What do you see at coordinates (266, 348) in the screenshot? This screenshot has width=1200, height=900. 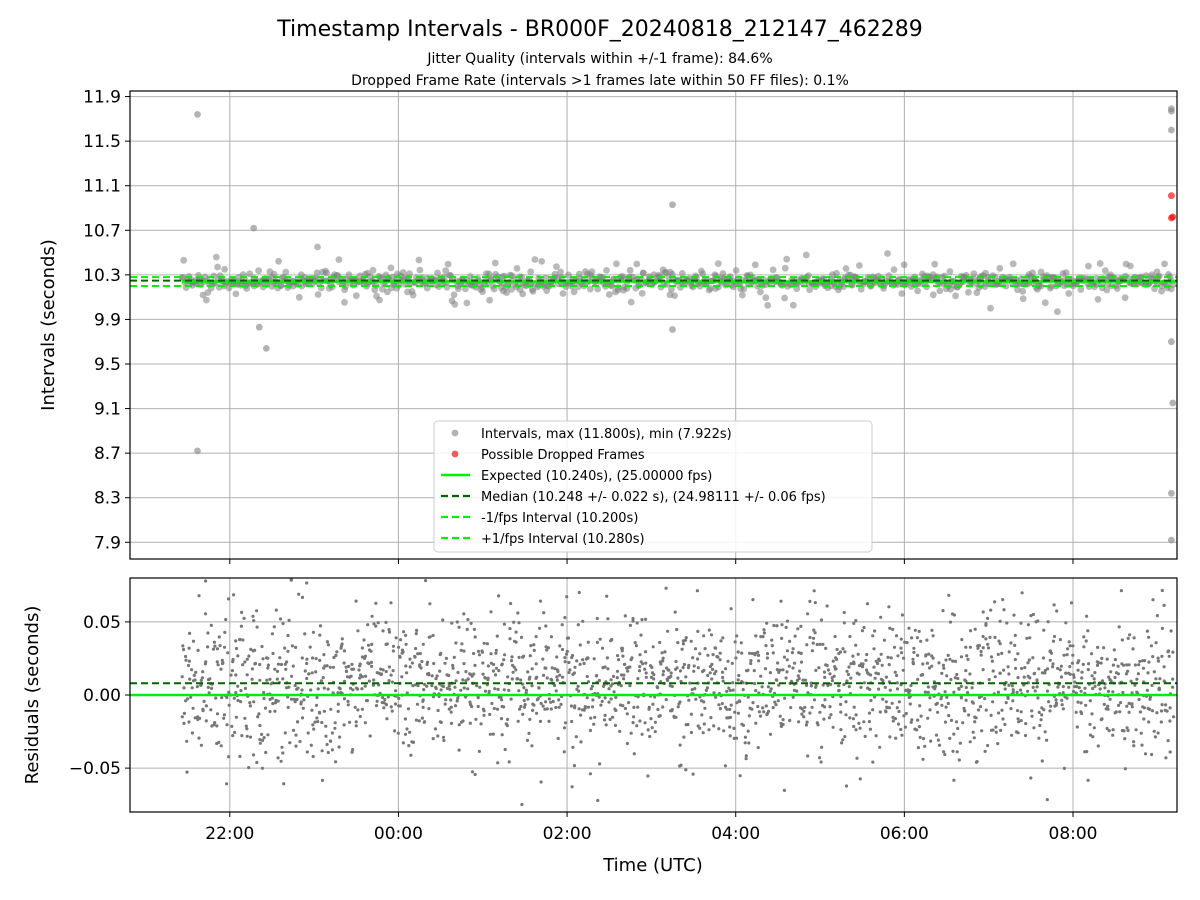 I see `interval-outlier-point` at bounding box center [266, 348].